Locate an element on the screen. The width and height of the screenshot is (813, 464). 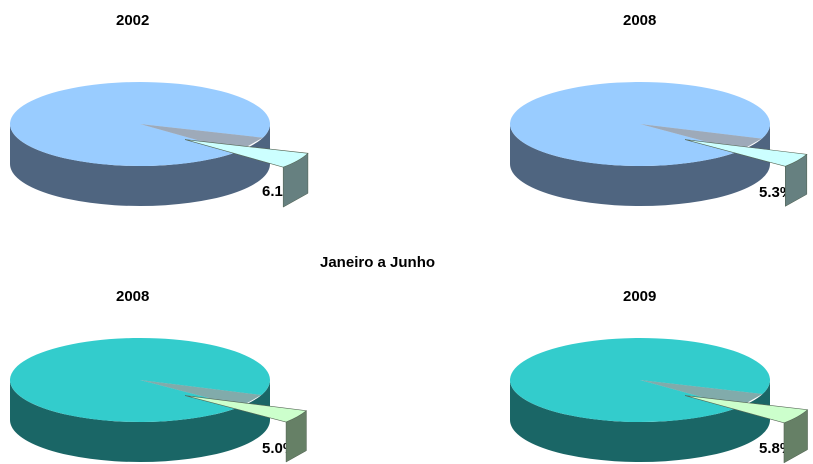
pie-2-main-slice is located at coordinates (640, 123).